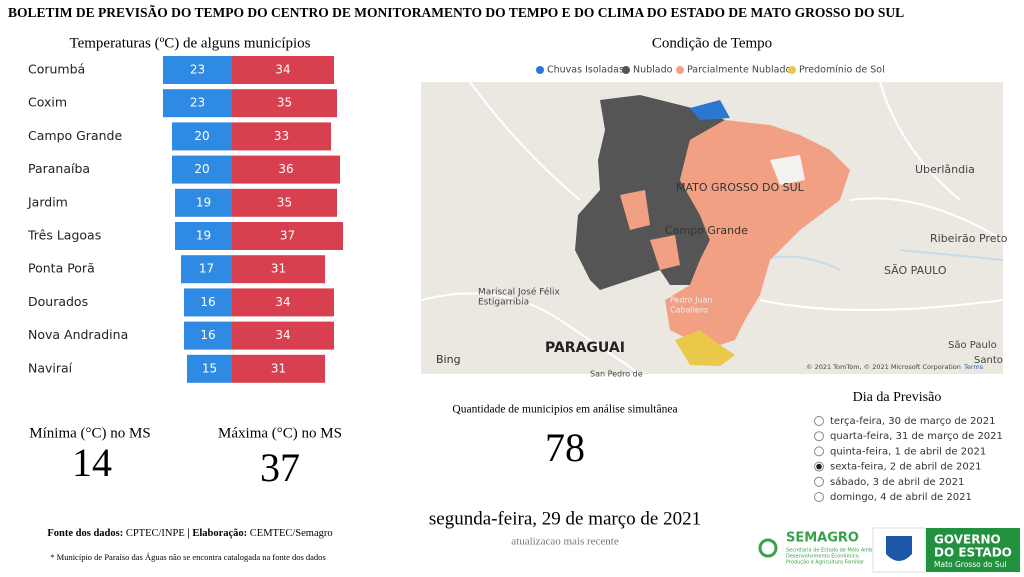 The width and height of the screenshot is (1024, 577). Describe the element at coordinates (85, 533) in the screenshot. I see `source-label: Fonte dos dados:` at that location.